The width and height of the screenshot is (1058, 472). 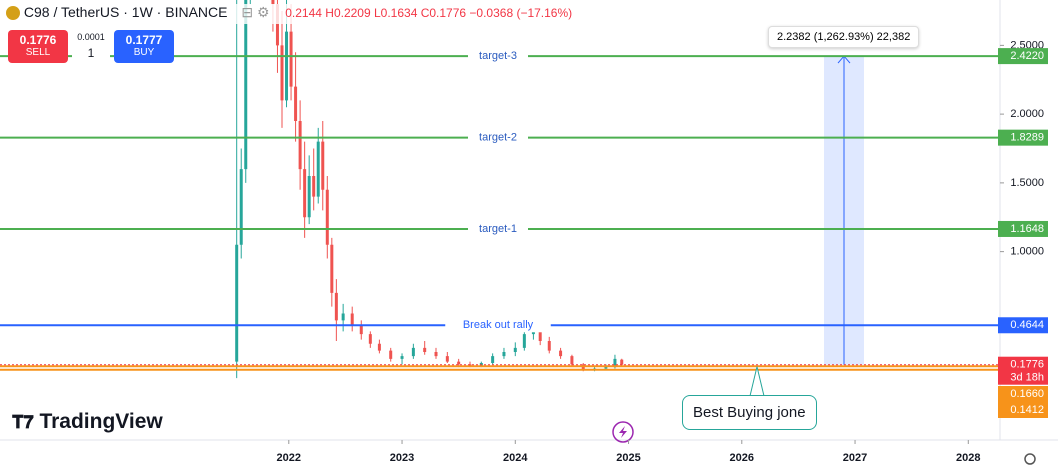 I want to click on symbol: C98 / TetherUS · 1W · BINANCE, so click(x=125, y=12).